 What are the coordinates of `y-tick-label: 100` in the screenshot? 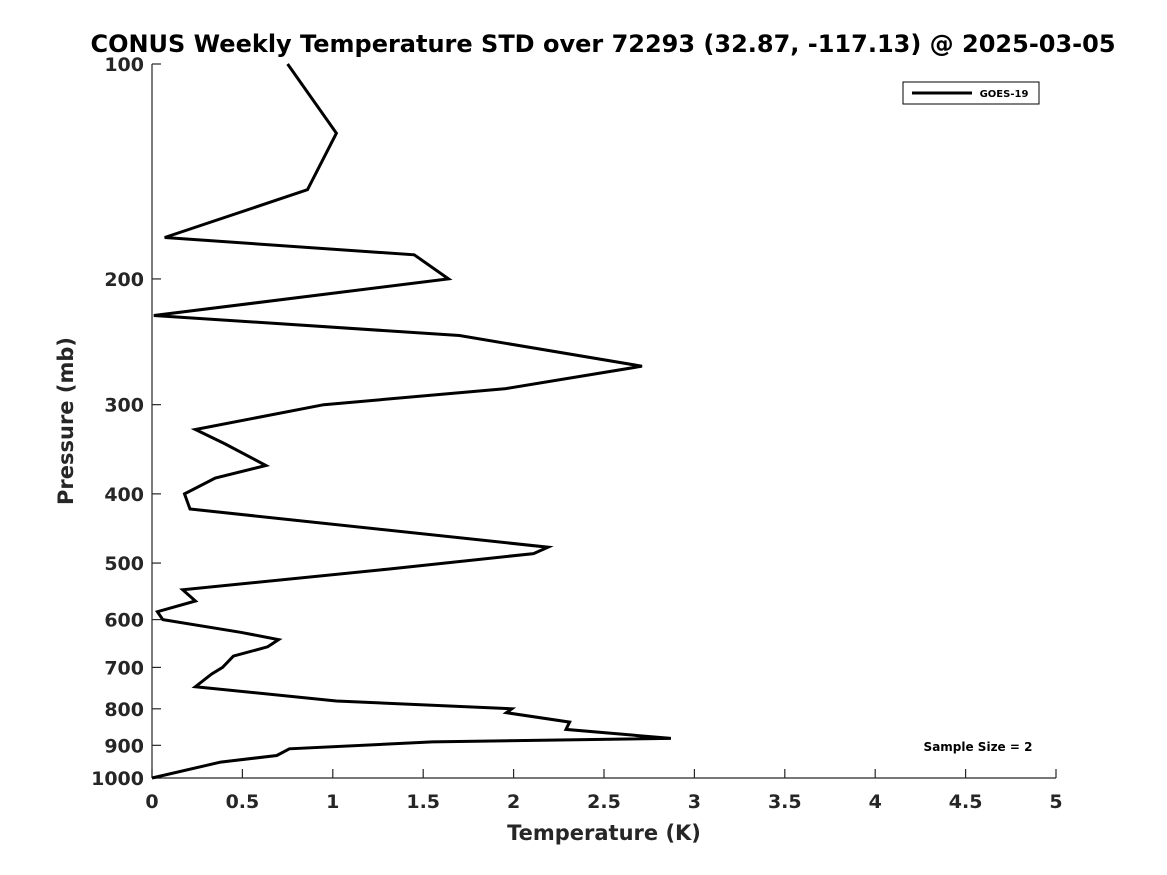 It's located at (124, 65).